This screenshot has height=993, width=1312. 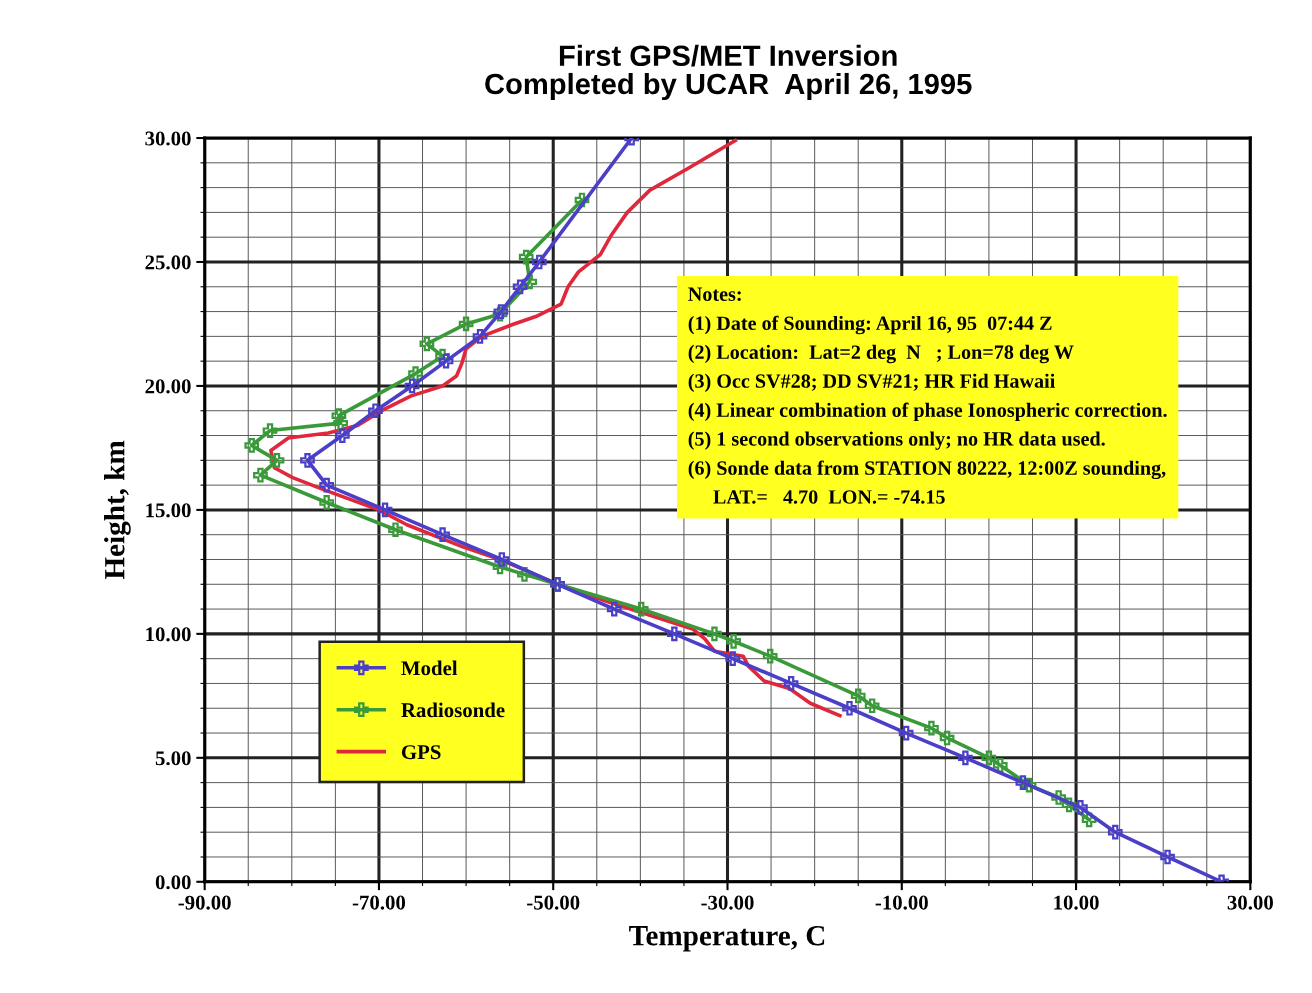 What do you see at coordinates (117, 510) in the screenshot?
I see `y-axis-title: Height, km` at bounding box center [117, 510].